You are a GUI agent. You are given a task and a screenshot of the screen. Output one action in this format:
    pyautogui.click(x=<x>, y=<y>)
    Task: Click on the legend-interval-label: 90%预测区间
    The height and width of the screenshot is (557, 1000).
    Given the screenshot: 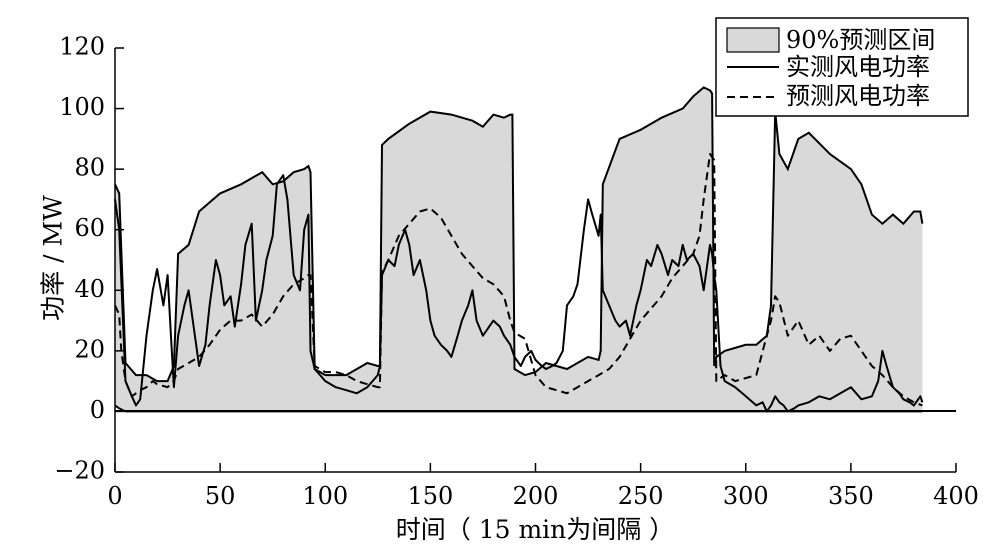 What is the action you would take?
    pyautogui.click(x=860, y=40)
    